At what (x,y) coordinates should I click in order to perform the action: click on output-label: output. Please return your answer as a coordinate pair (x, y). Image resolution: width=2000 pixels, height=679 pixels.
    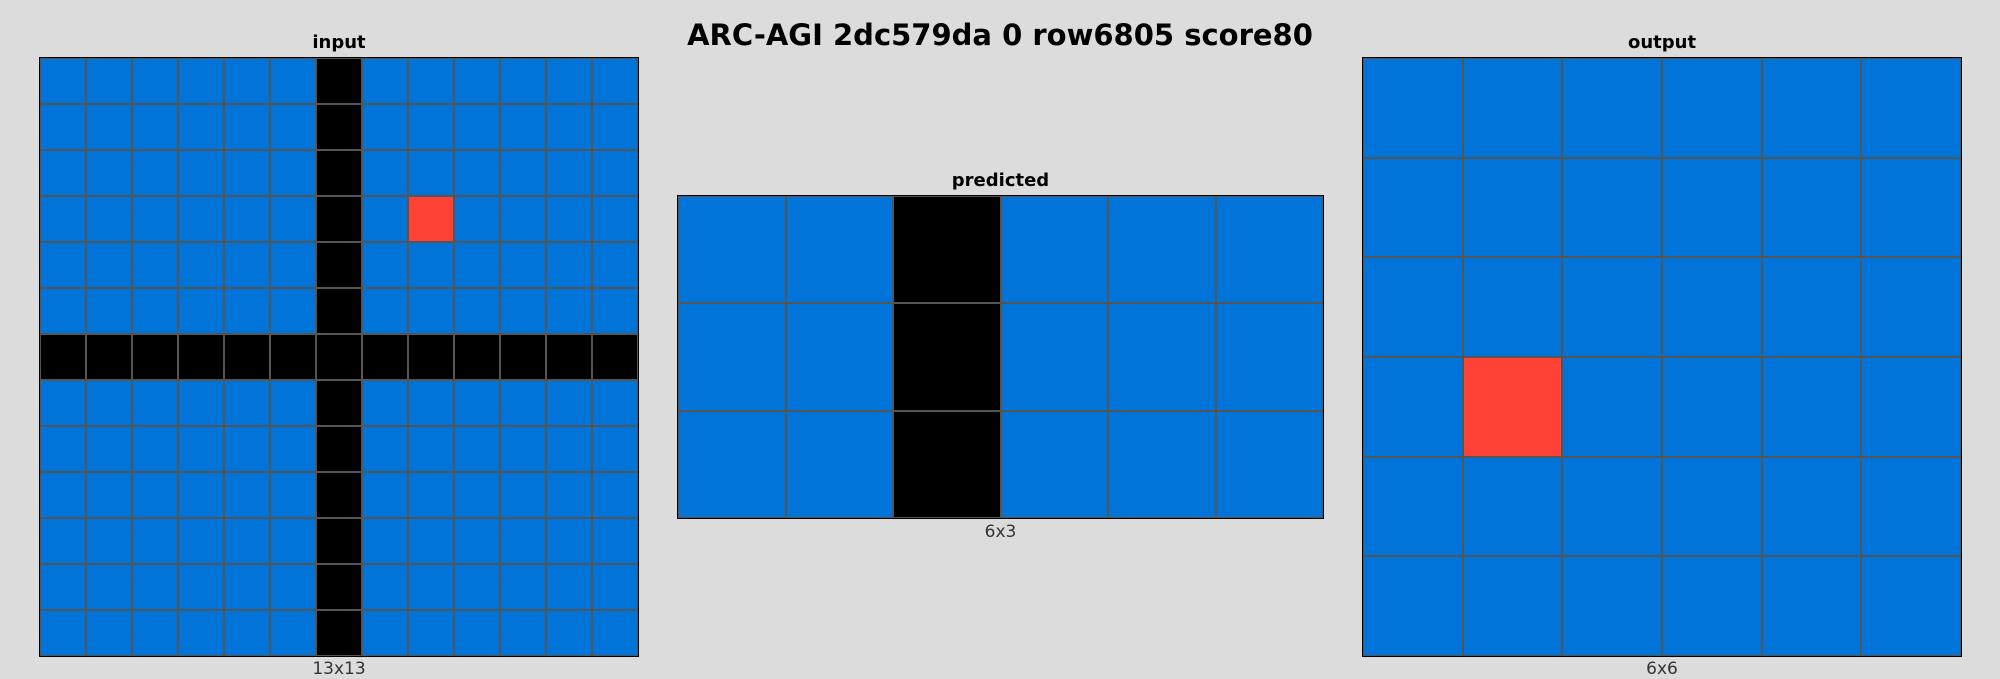
    Looking at the image, I should click on (1662, 42).